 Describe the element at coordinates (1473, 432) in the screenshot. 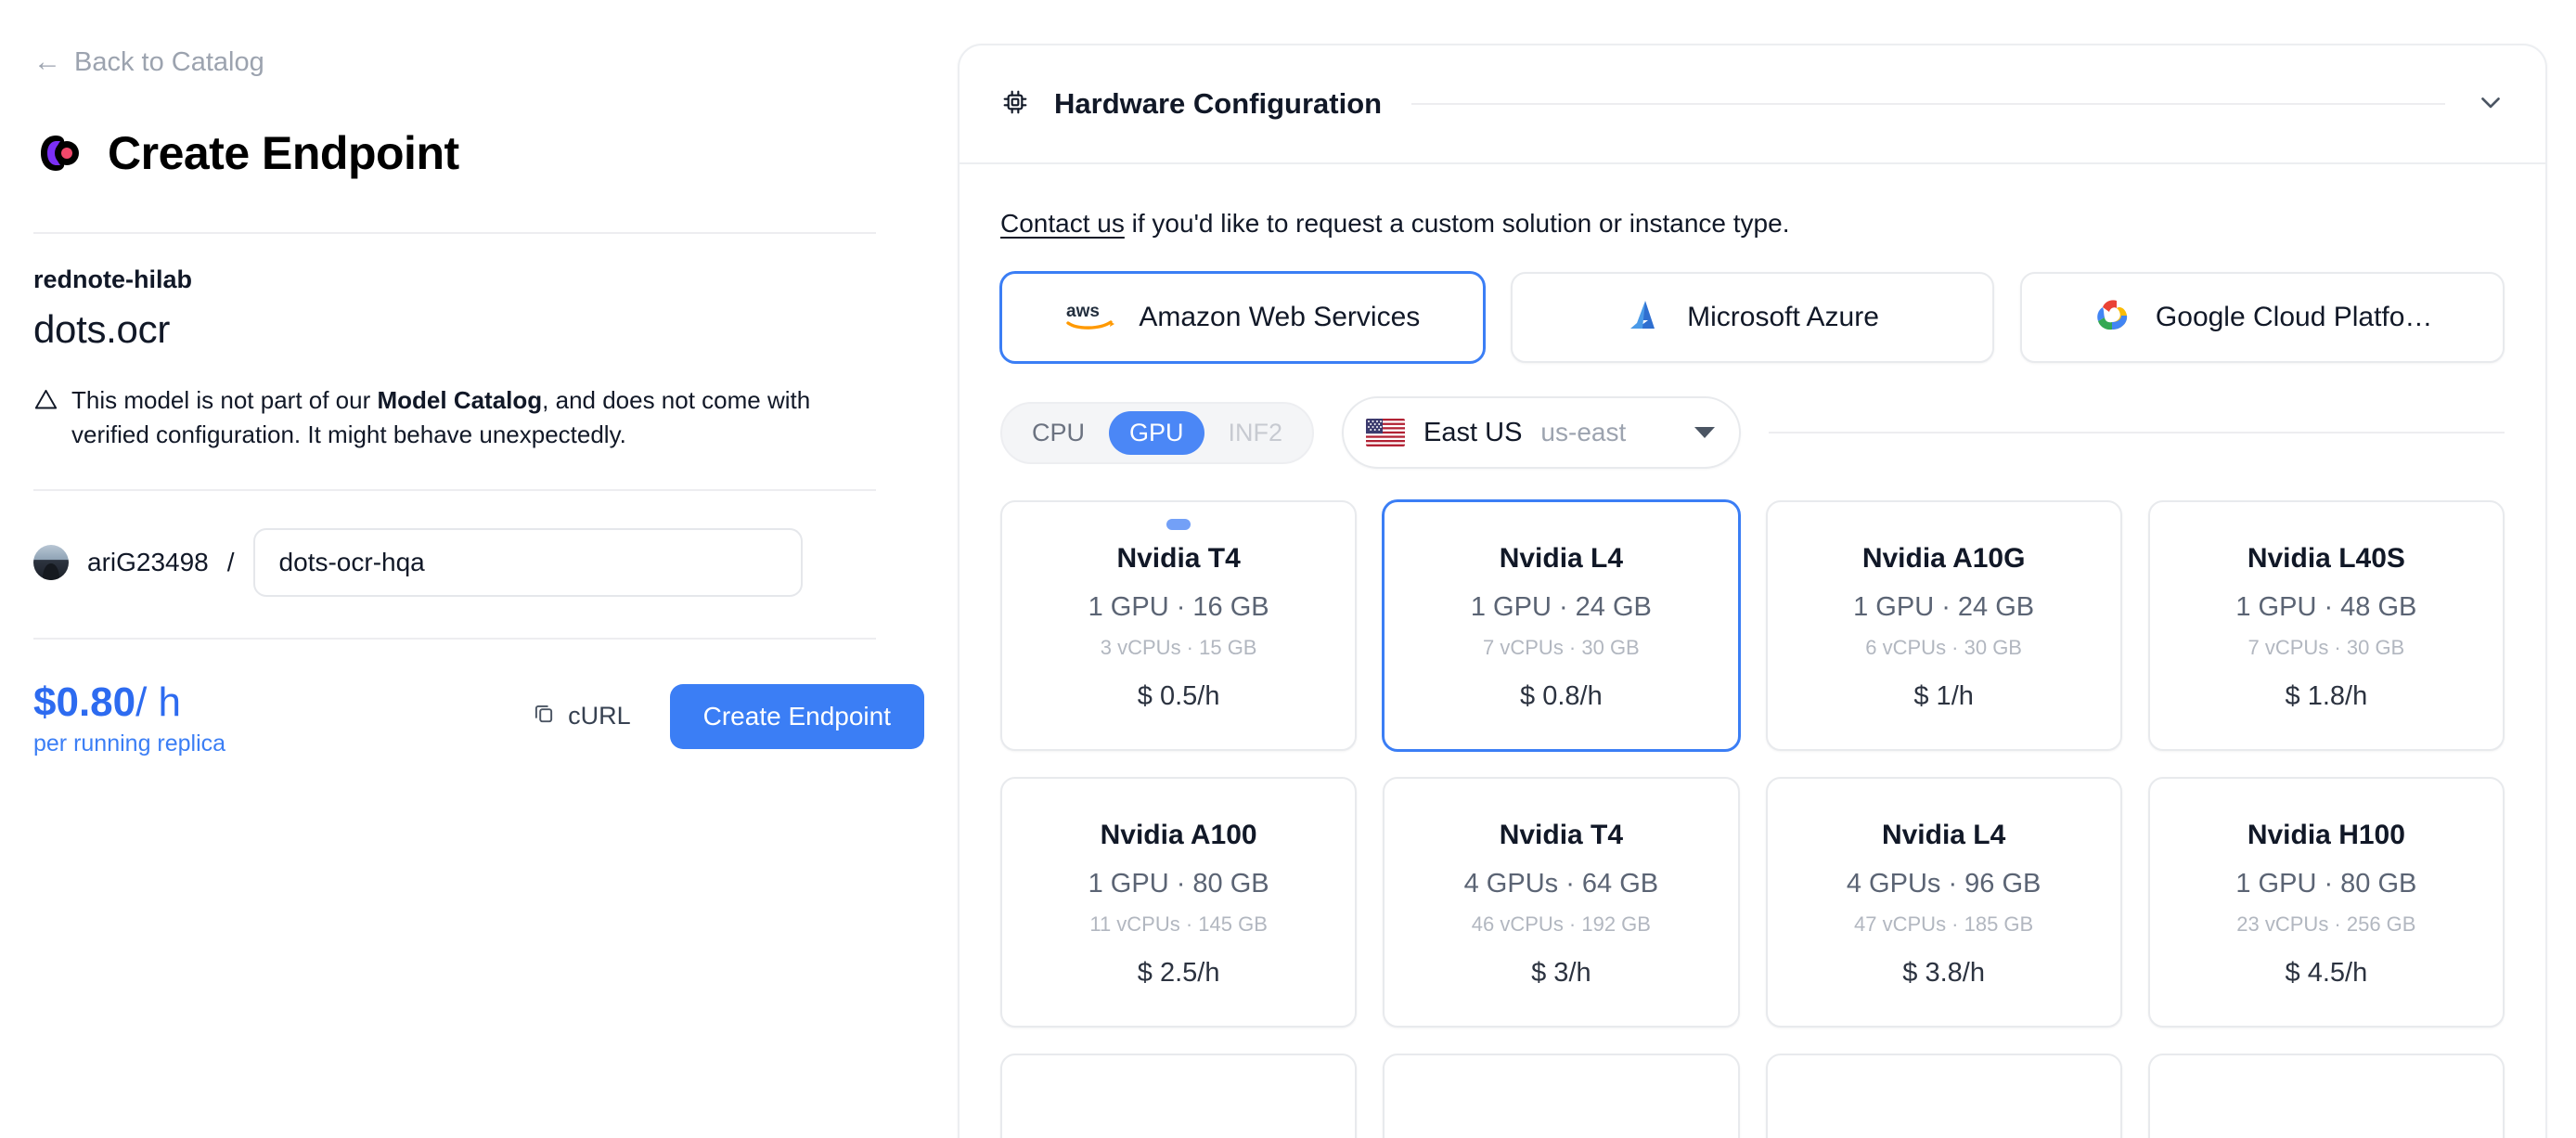

I see `region-name: East US` at that location.